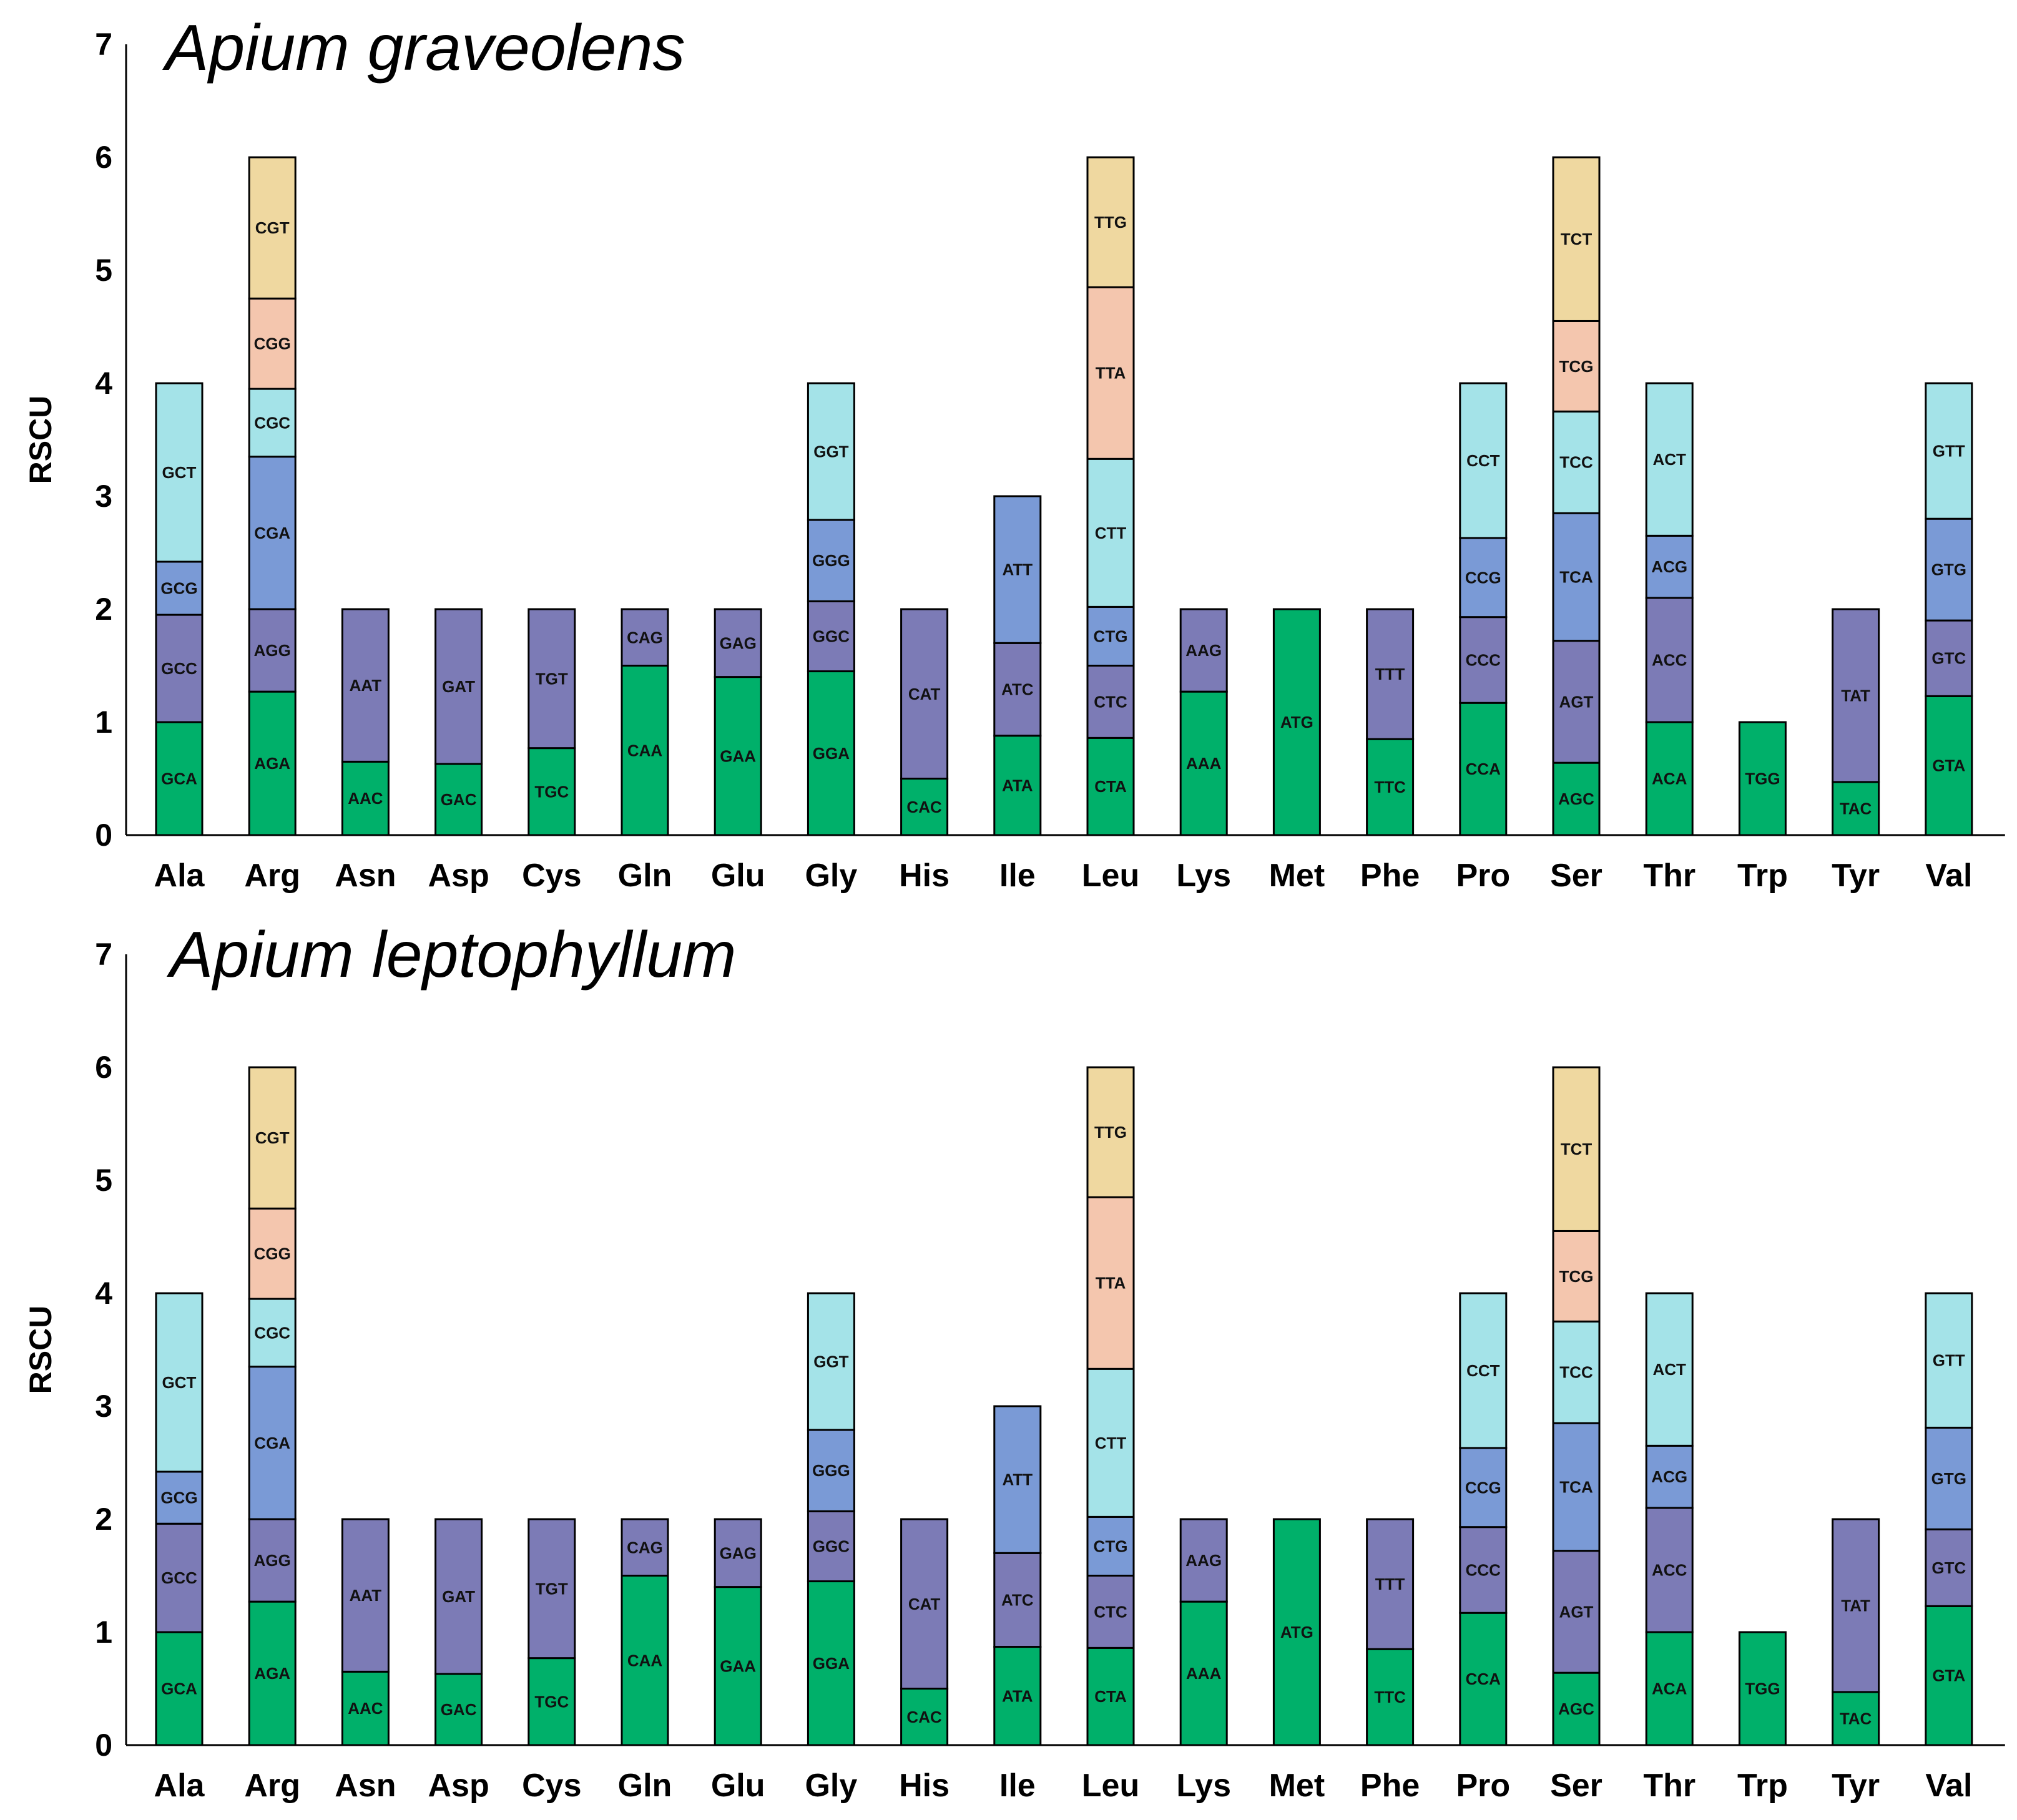 This screenshot has width=2017, height=1820. What do you see at coordinates (1110, 702) in the screenshot?
I see `bar-segment-leu-ctc` at bounding box center [1110, 702].